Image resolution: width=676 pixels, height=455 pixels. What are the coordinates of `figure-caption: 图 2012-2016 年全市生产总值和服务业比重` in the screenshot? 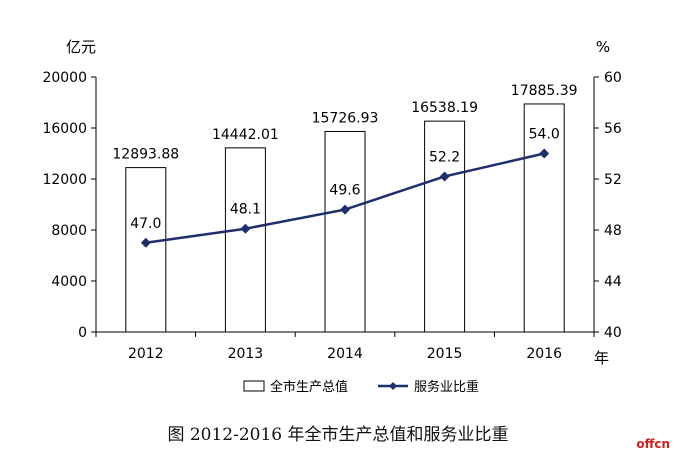 It's located at (338, 435).